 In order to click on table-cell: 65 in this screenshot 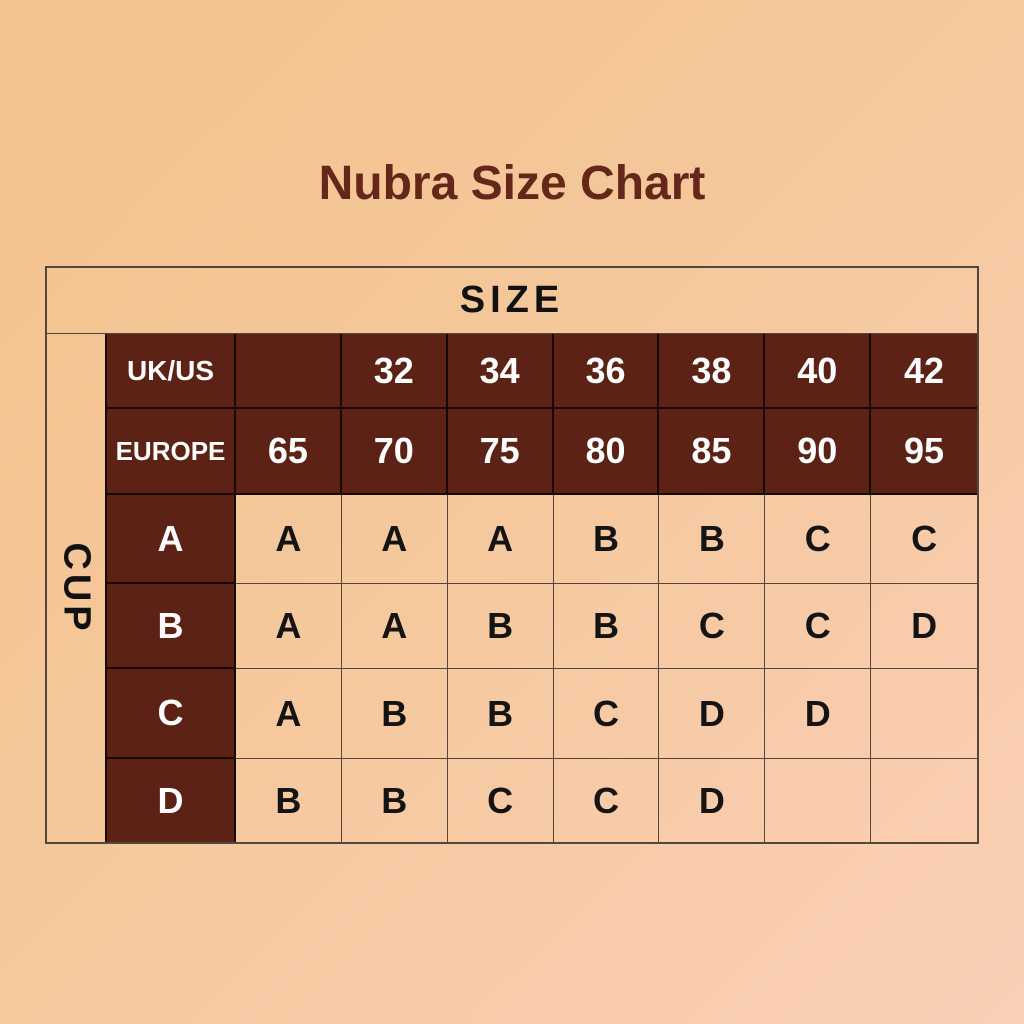, I will do `click(289, 452)`.